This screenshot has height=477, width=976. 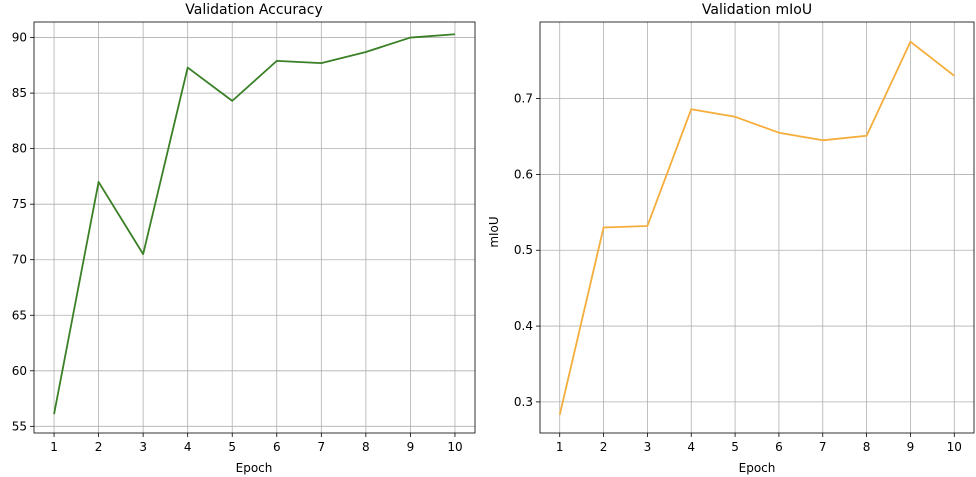 What do you see at coordinates (19, 371) in the screenshot?
I see `y-tick-label: 60` at bounding box center [19, 371].